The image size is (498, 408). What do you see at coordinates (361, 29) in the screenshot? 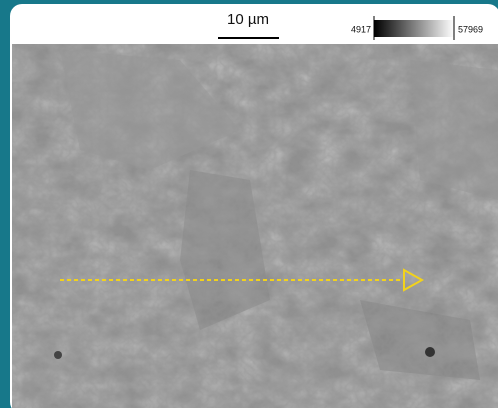
I see `colorbar-min: 4917` at bounding box center [361, 29].